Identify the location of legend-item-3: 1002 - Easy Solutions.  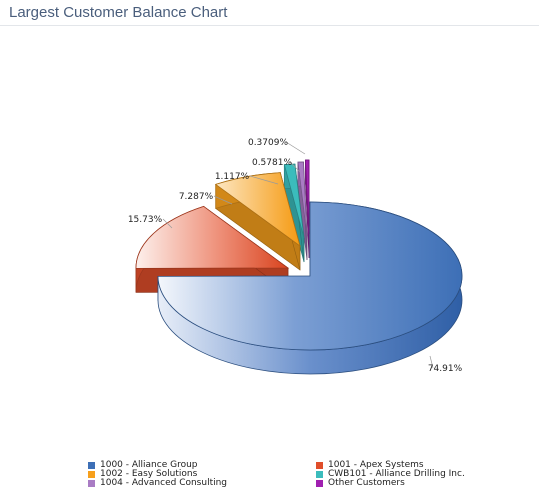
(142, 474).